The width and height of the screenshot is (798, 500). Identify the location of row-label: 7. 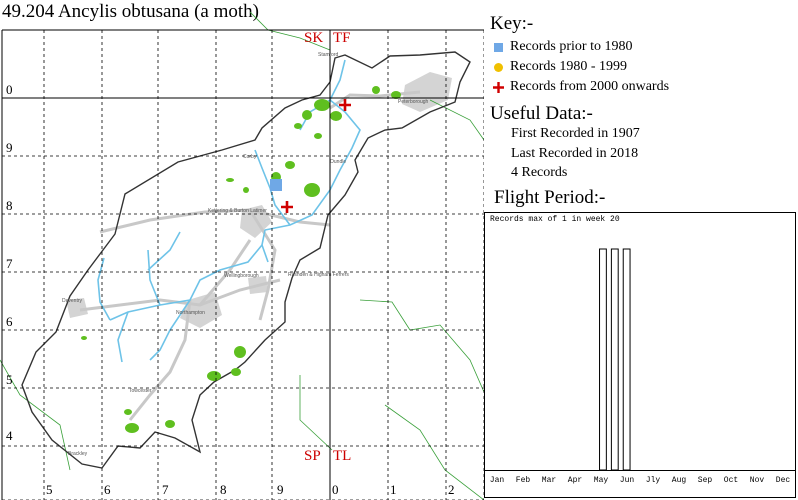
(9, 263).